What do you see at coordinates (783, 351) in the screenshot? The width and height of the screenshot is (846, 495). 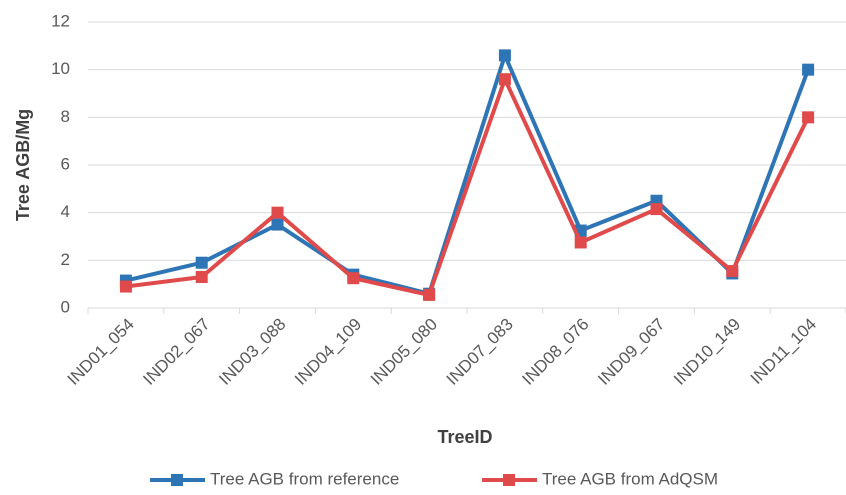 I see `x-tick-label: IND11_104` at bounding box center [783, 351].